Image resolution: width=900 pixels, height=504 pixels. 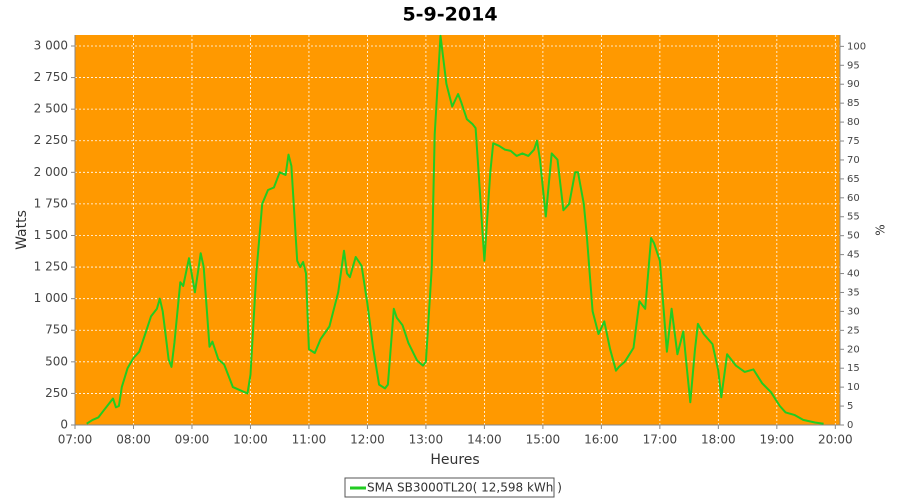 I want to click on chart-title: 5-9-2014, so click(x=449, y=15).